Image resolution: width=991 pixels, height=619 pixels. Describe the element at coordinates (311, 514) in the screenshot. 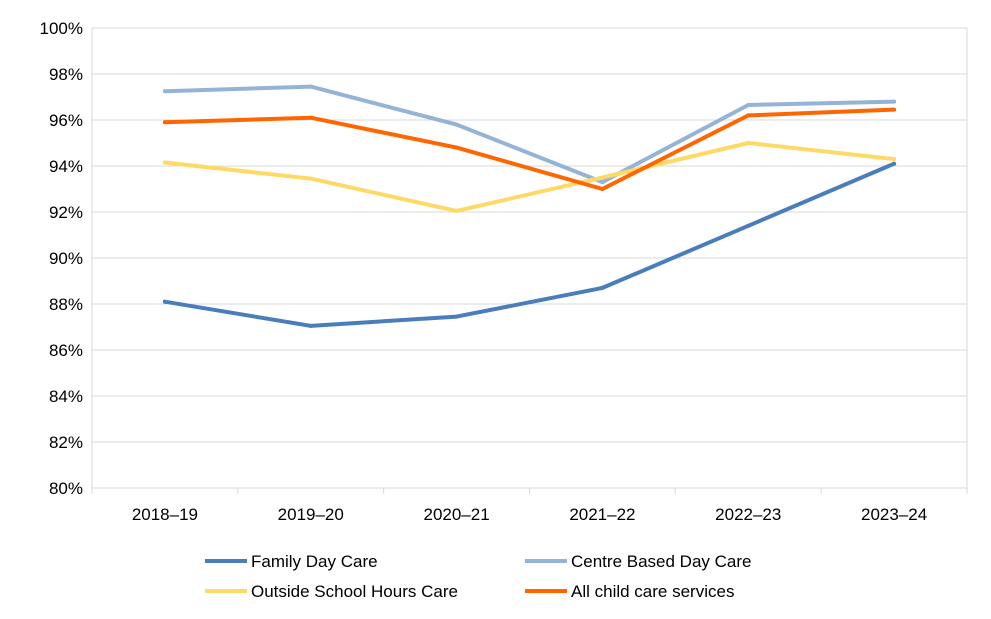

I see `x-tick-label: 2019–20` at that location.